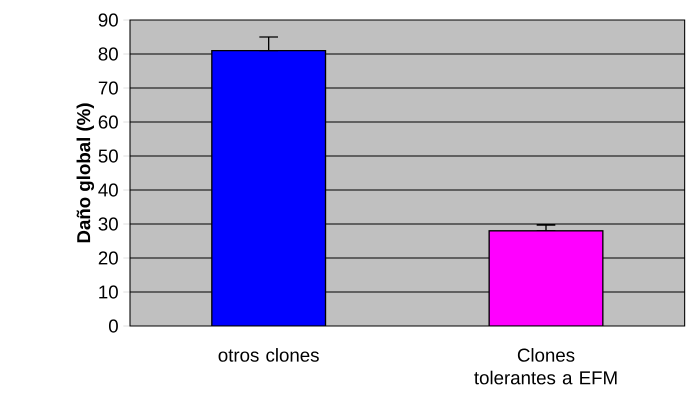 This screenshot has width=687, height=408. What do you see at coordinates (108, 292) in the screenshot?
I see `y-tick-label: 10` at bounding box center [108, 292].